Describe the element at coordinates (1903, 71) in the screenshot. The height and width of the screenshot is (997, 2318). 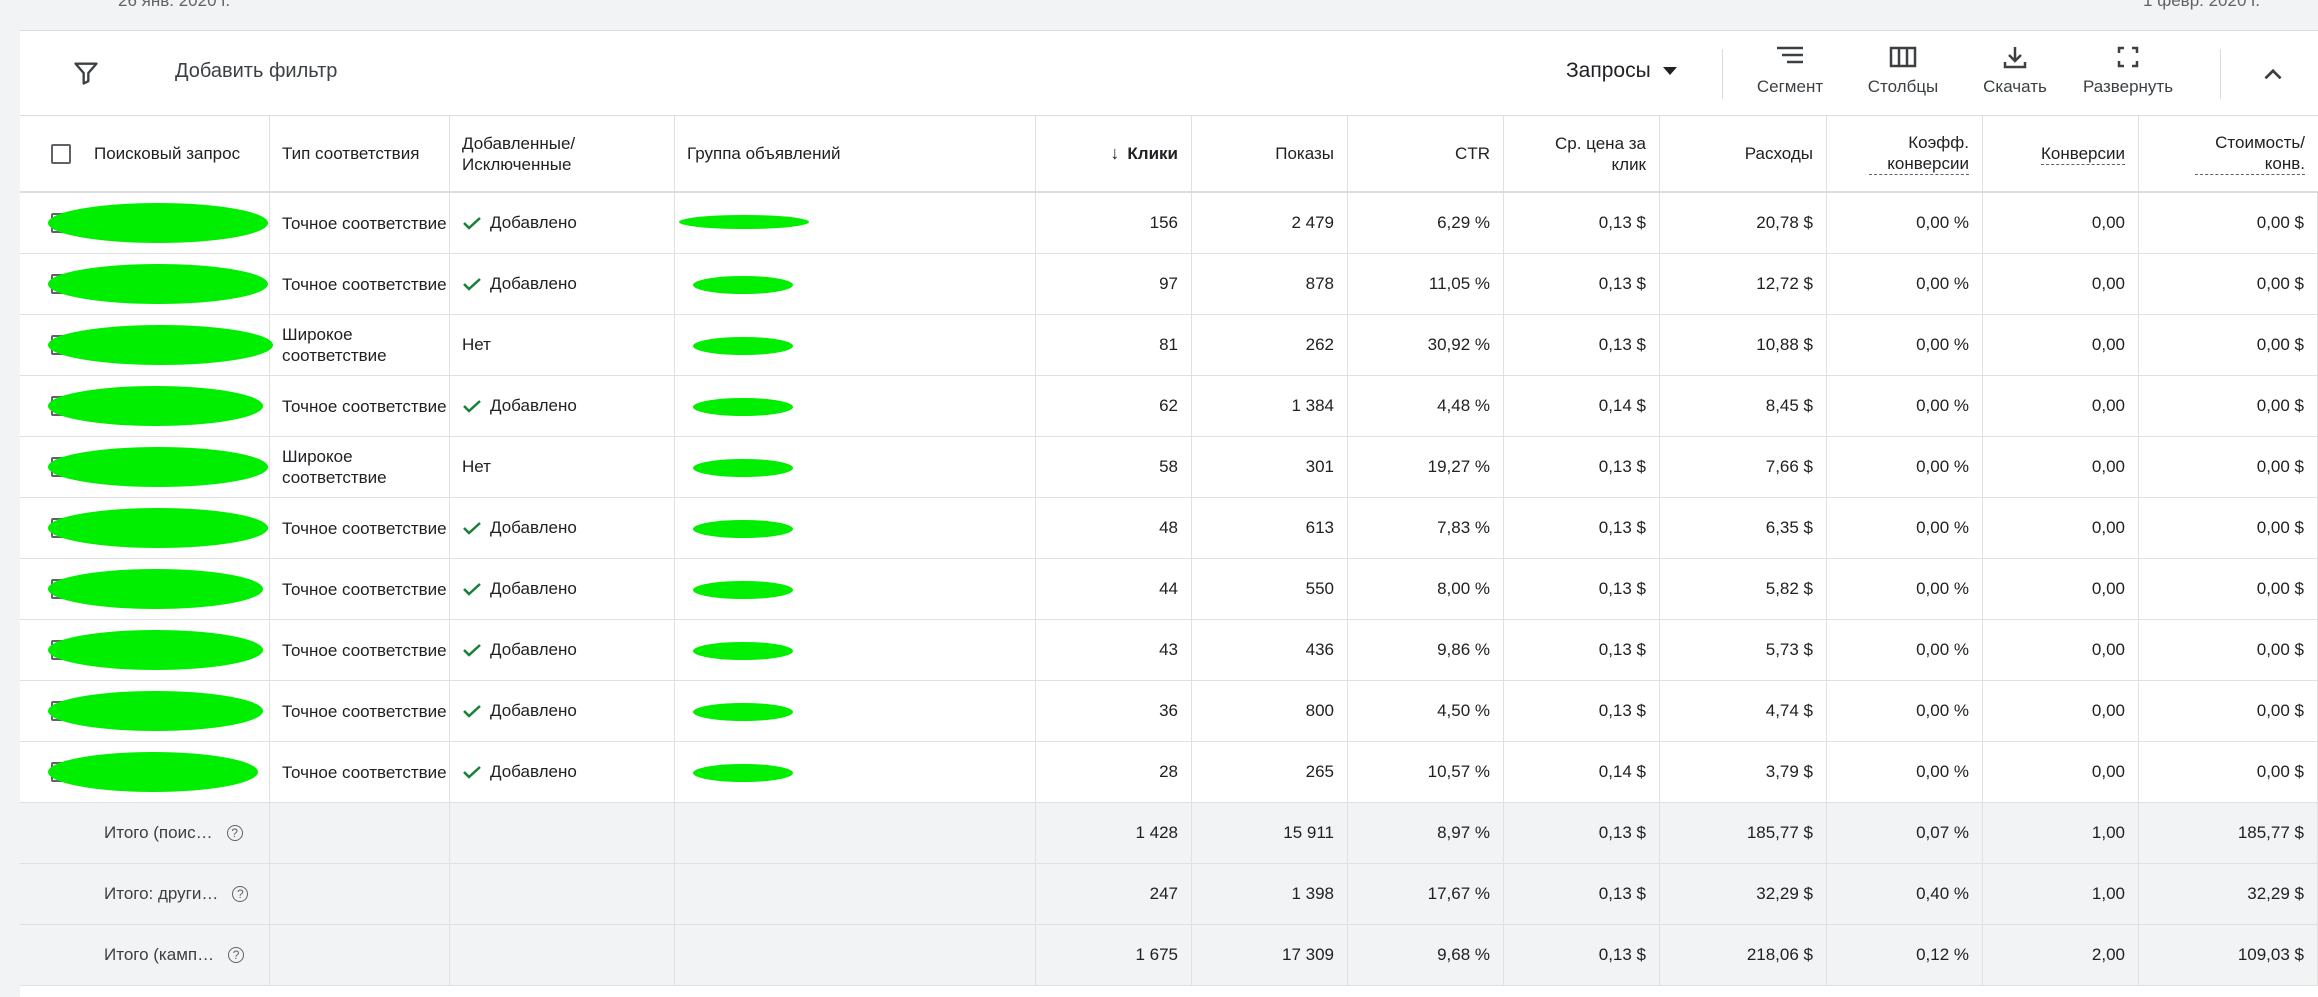
I see `columns-button: Столбцы` at that location.